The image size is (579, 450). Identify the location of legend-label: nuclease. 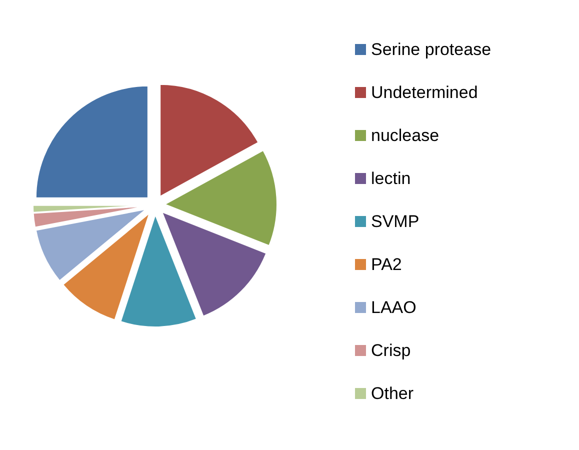
(405, 135).